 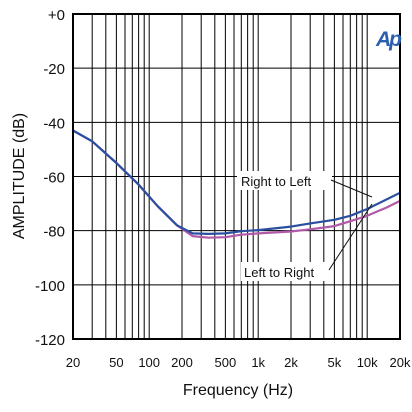 What do you see at coordinates (54, 123) in the screenshot?
I see `y-tick-label: -40` at bounding box center [54, 123].